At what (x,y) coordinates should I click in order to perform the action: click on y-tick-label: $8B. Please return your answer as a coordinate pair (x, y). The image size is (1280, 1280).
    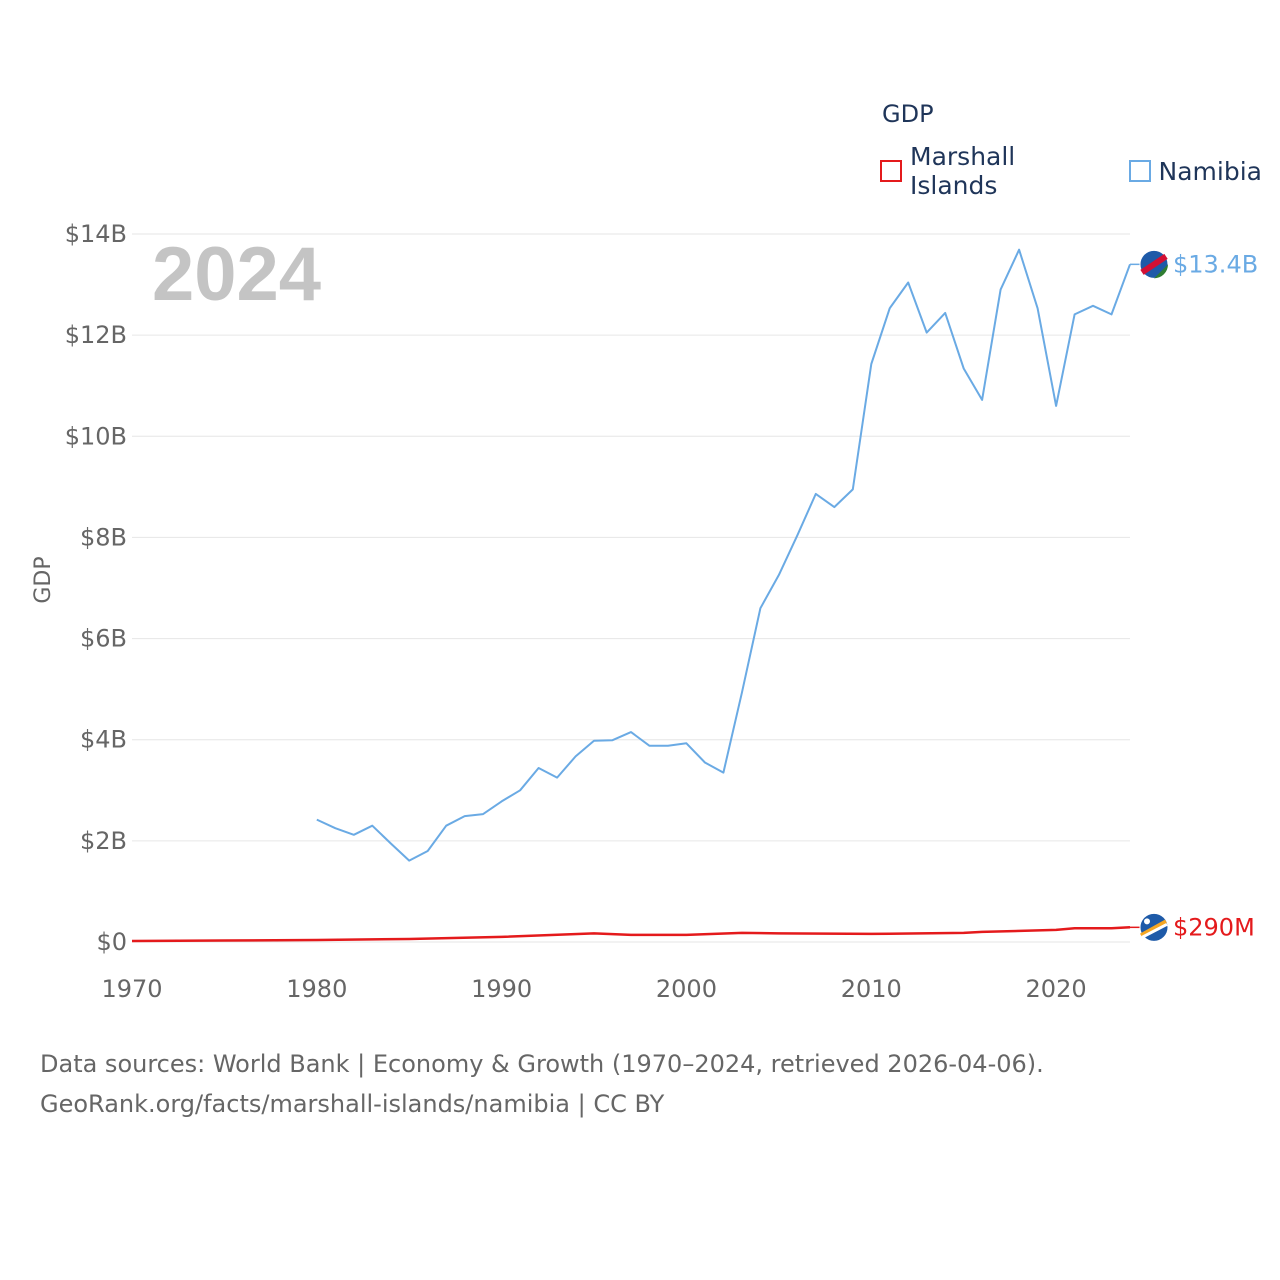
    Looking at the image, I should click on (103, 537).